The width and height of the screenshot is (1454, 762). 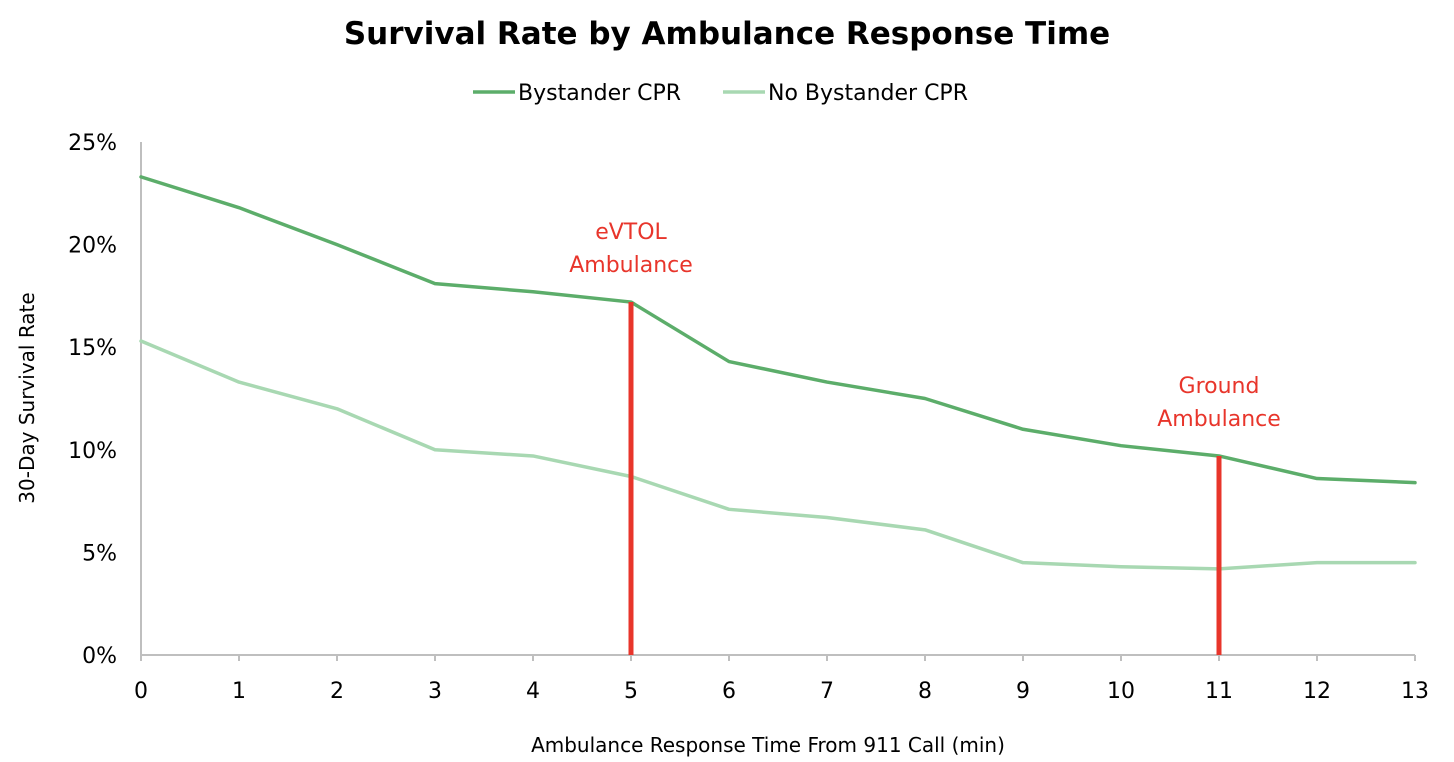 I want to click on y-tick-label: 15%, so click(x=92, y=348).